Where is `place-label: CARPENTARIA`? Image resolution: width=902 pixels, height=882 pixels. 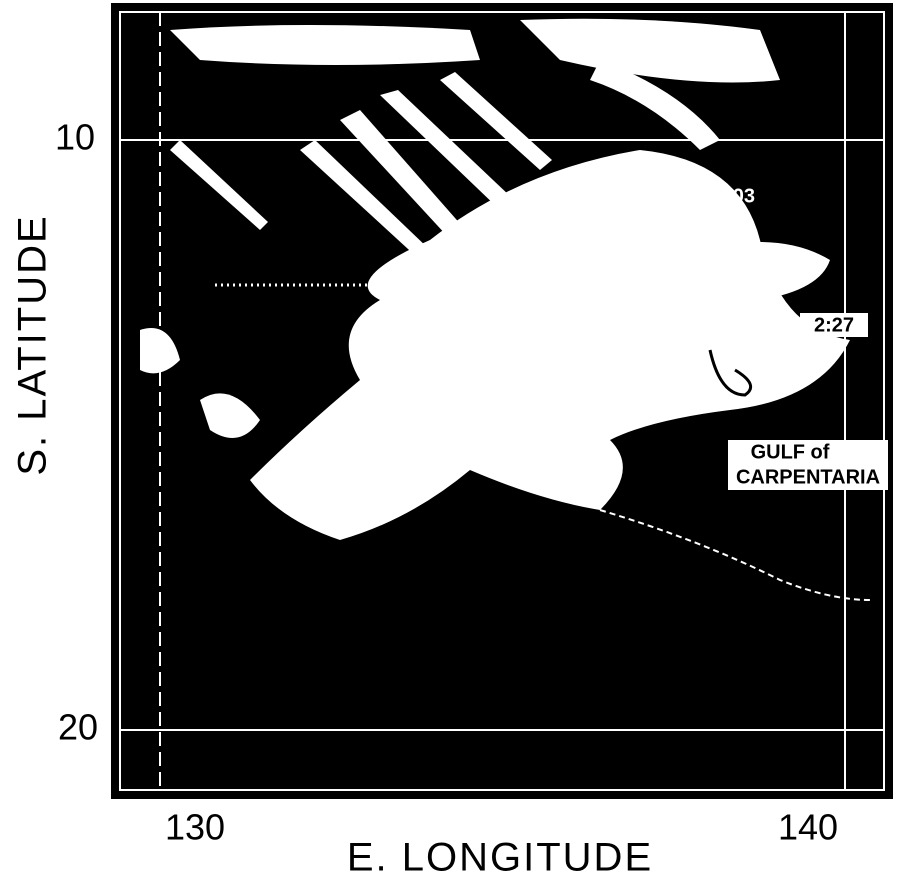
place-label: CARPENTARIA is located at coordinates (808, 477).